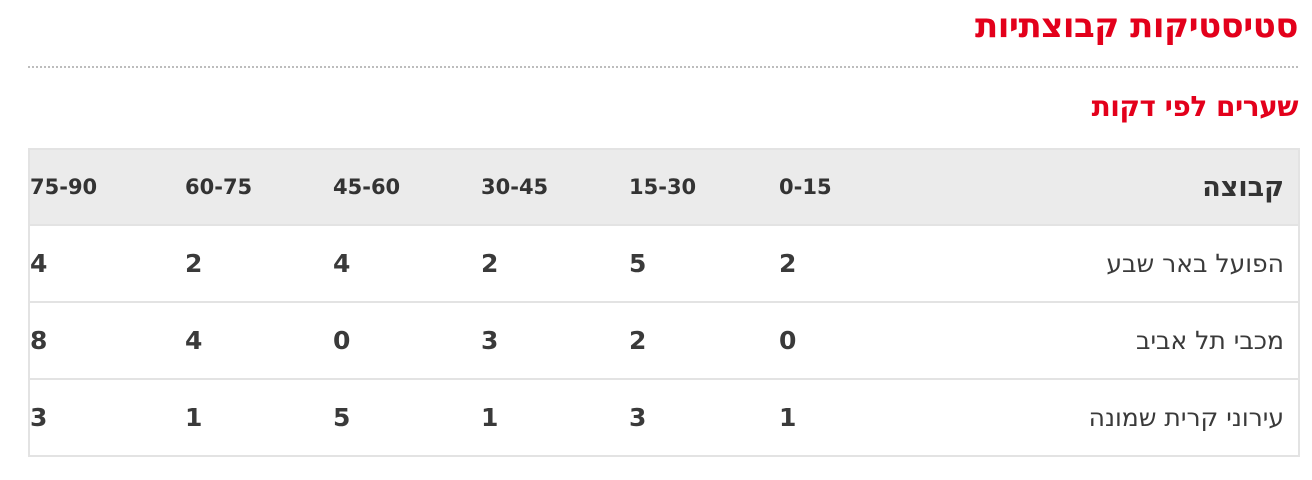 The image size is (1312, 480). What do you see at coordinates (367, 187) in the screenshot?
I see `column-header-45-60: 45-60` at bounding box center [367, 187].